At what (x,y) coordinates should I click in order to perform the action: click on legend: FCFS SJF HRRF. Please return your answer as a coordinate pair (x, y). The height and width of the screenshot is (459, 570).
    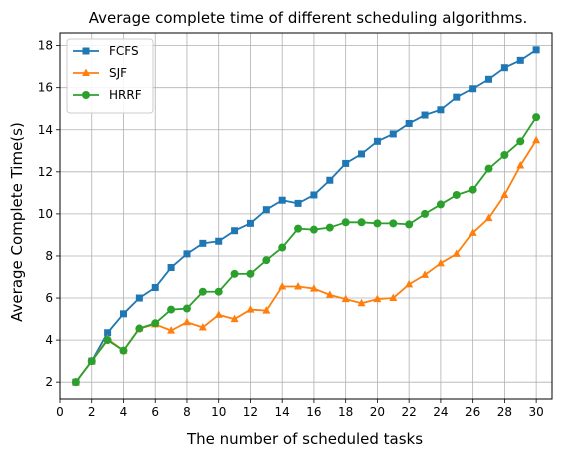
    Looking at the image, I should click on (110, 76).